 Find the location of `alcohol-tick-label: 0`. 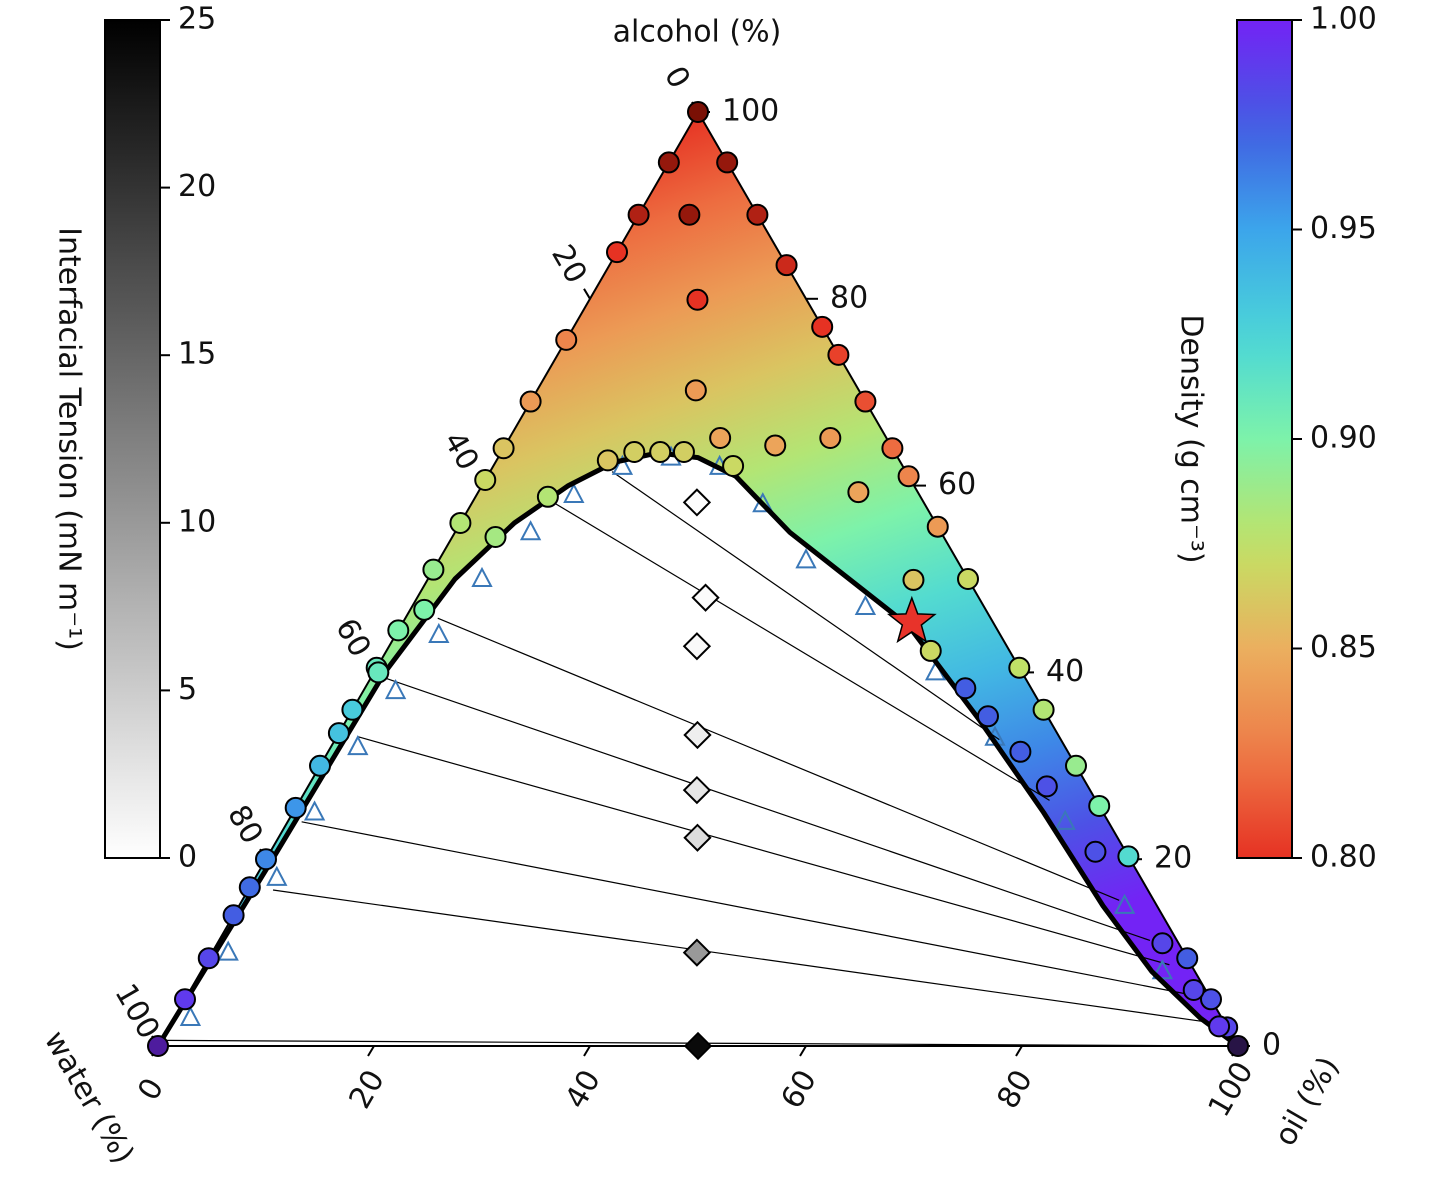

alcohol-tick-label: 0 is located at coordinates (1271, 1045).